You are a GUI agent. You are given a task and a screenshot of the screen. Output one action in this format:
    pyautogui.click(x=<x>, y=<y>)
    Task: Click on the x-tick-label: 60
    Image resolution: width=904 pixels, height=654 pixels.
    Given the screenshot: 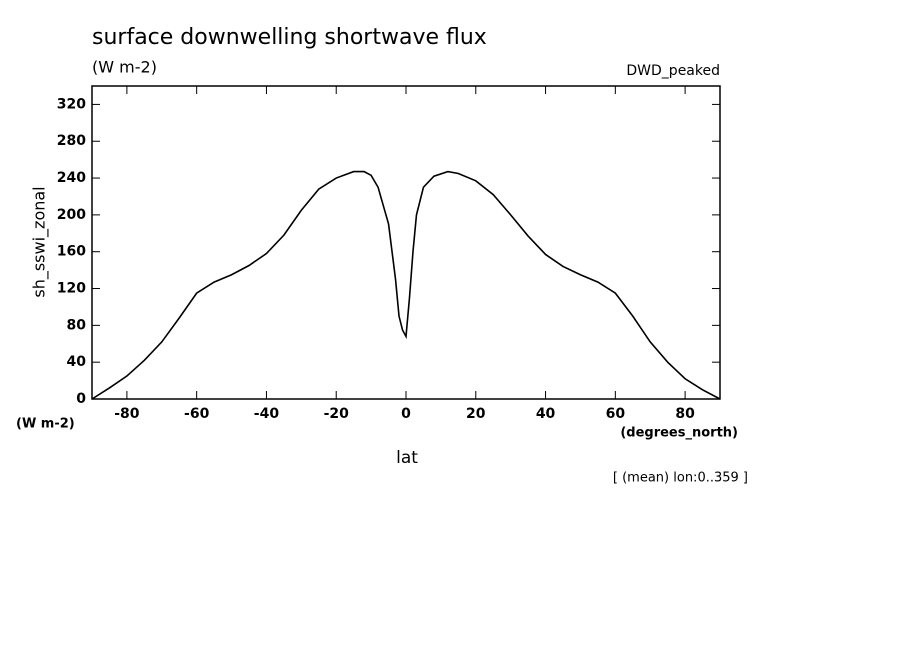 What is the action you would take?
    pyautogui.click(x=616, y=414)
    